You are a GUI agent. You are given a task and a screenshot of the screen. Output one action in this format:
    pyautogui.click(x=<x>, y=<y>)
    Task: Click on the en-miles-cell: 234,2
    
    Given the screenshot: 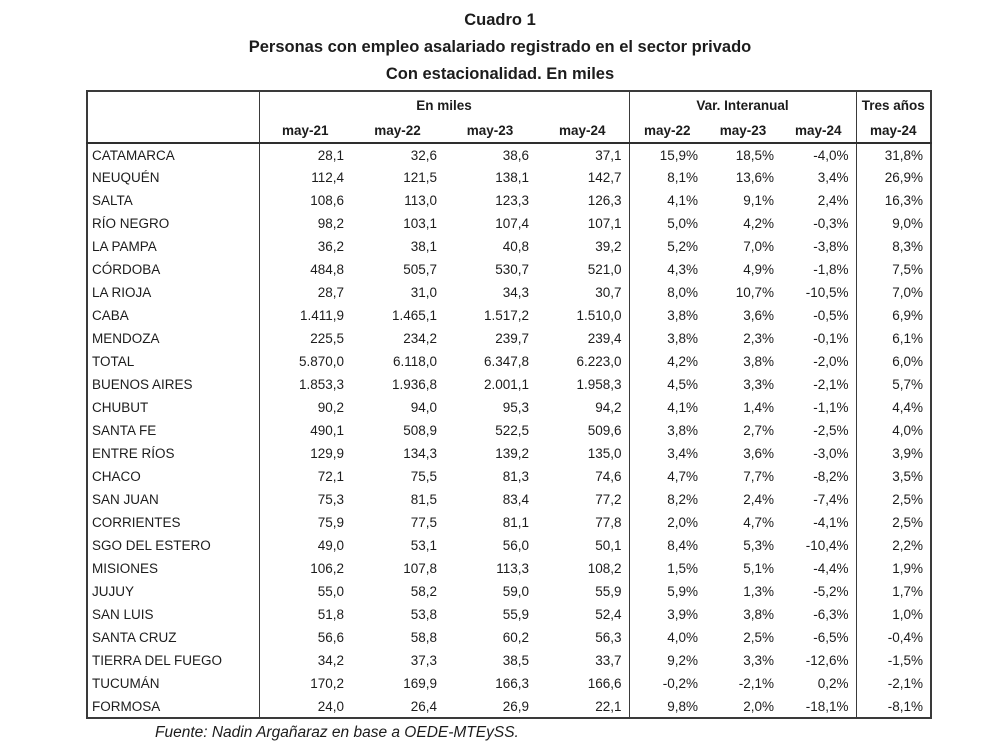 What is the action you would take?
    pyautogui.click(x=420, y=338)
    